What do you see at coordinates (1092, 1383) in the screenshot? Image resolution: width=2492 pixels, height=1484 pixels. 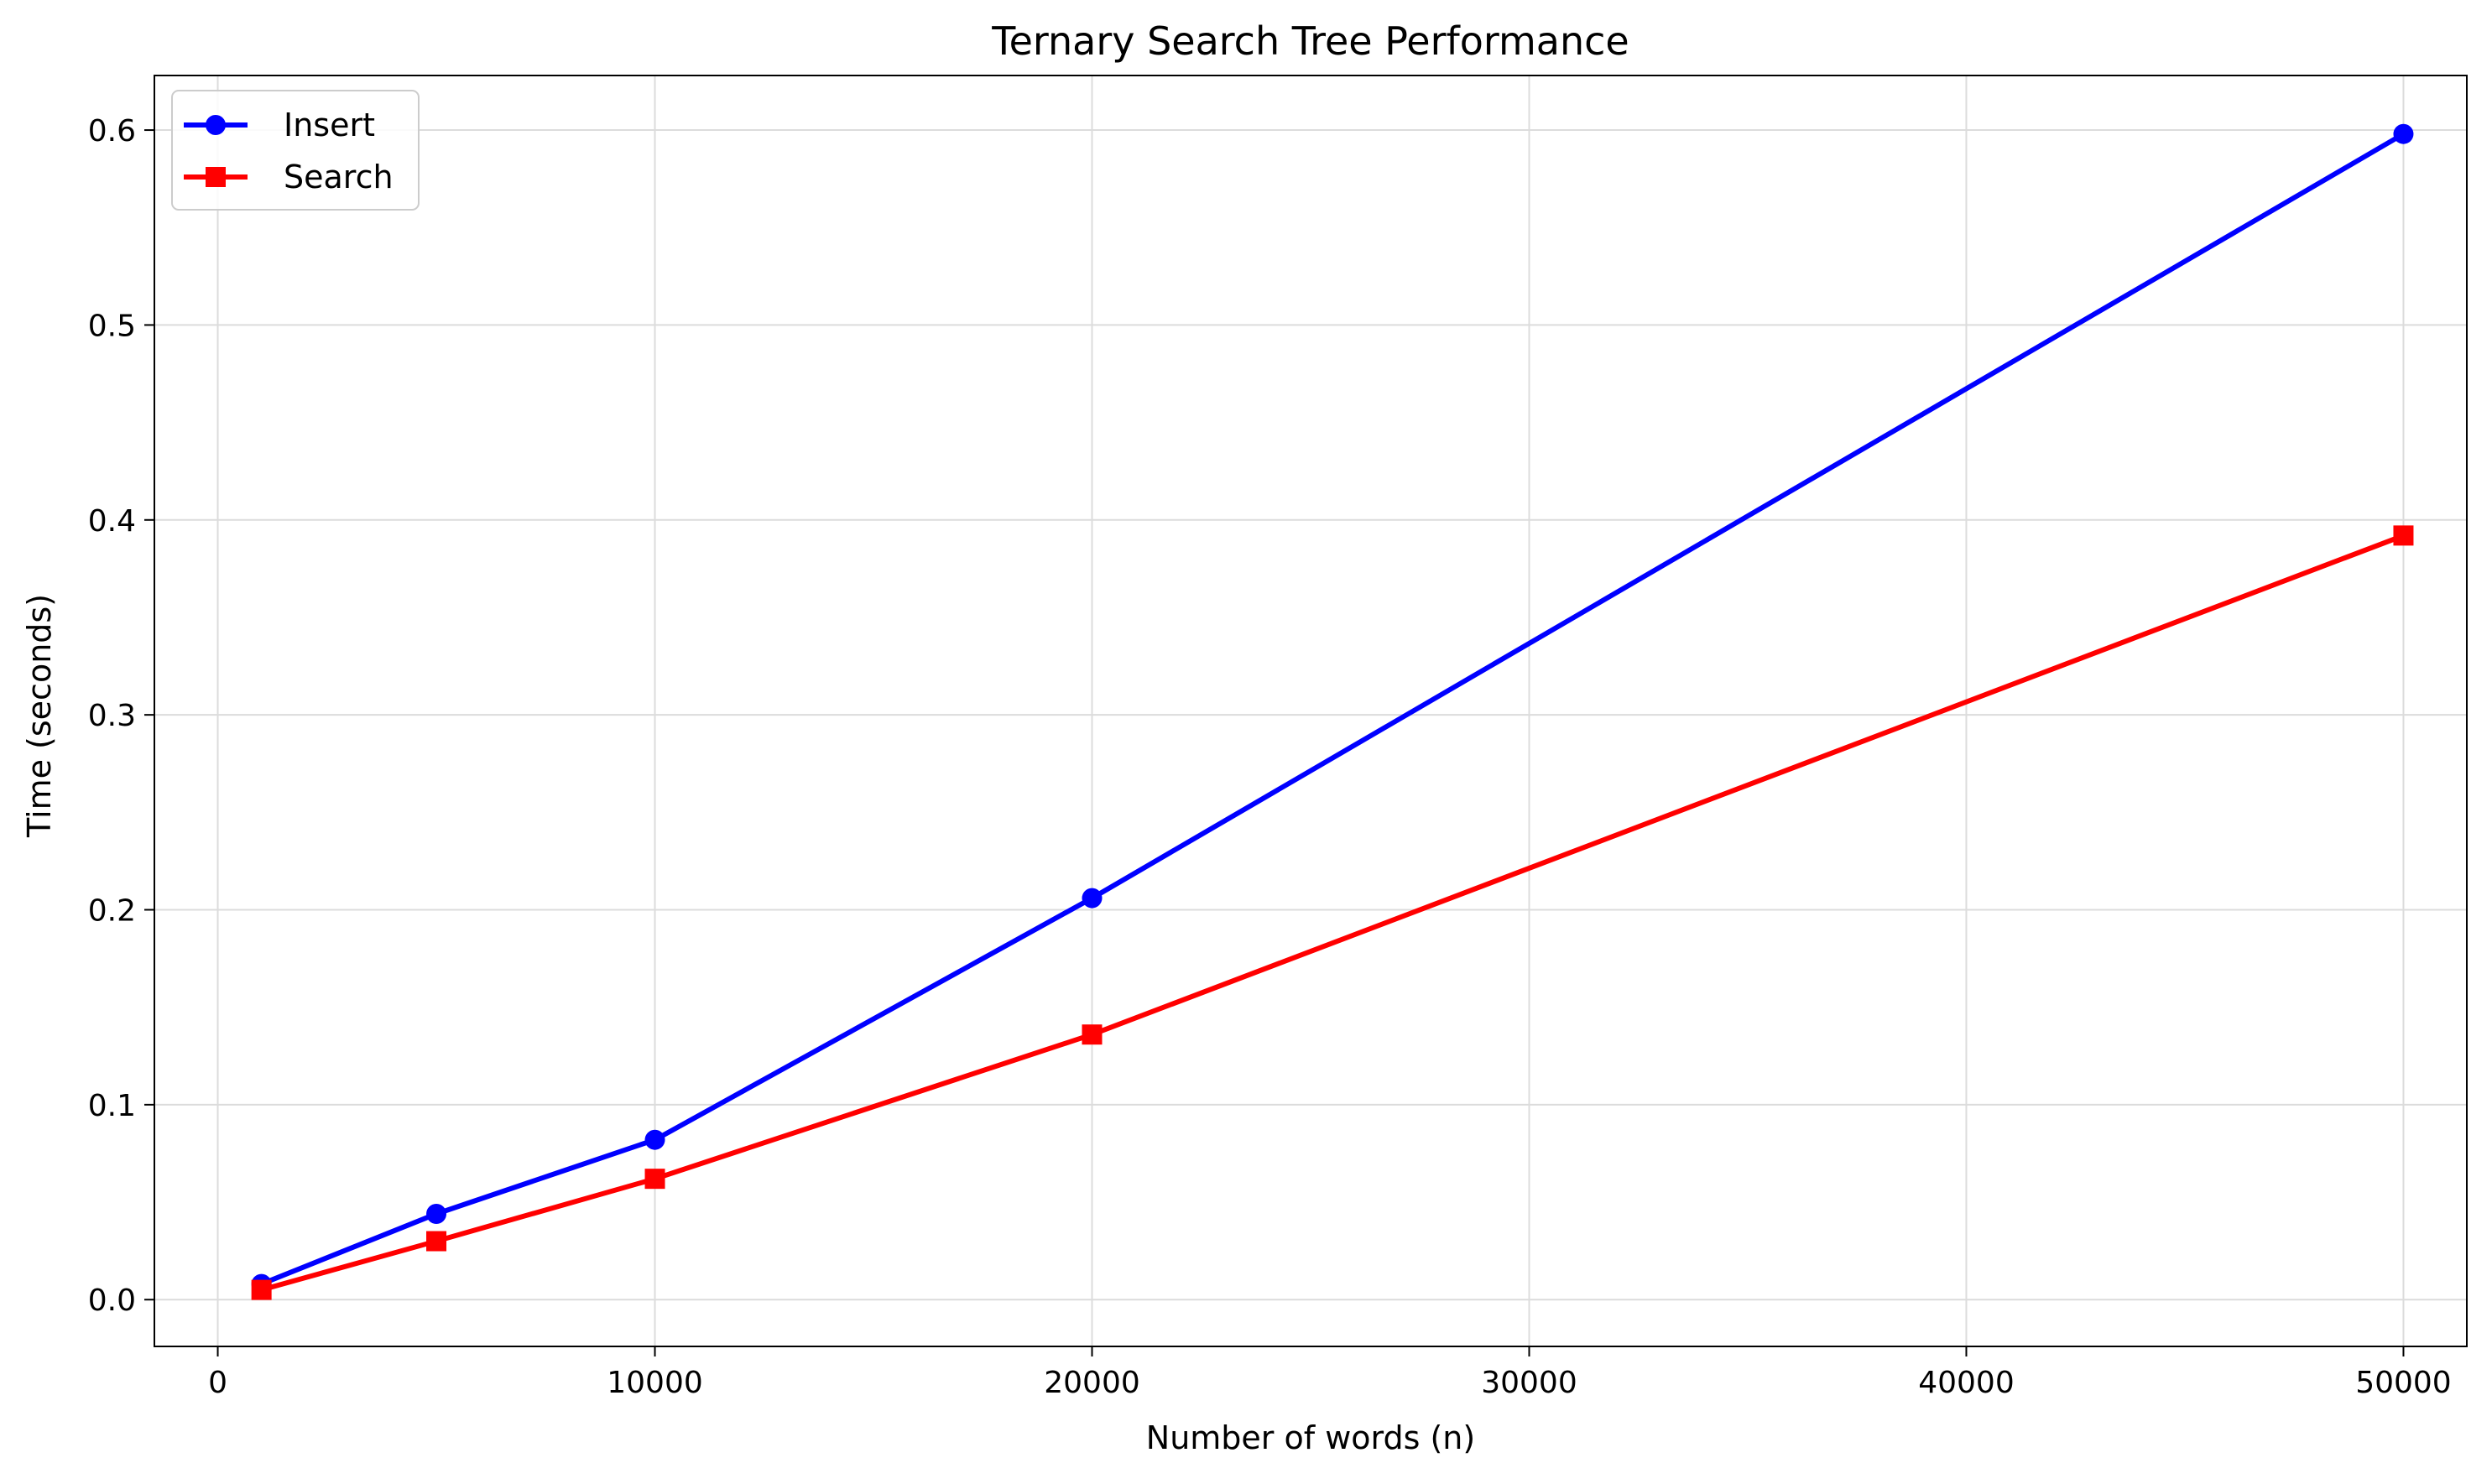 I see `x-tick-label: 20000` at bounding box center [1092, 1383].